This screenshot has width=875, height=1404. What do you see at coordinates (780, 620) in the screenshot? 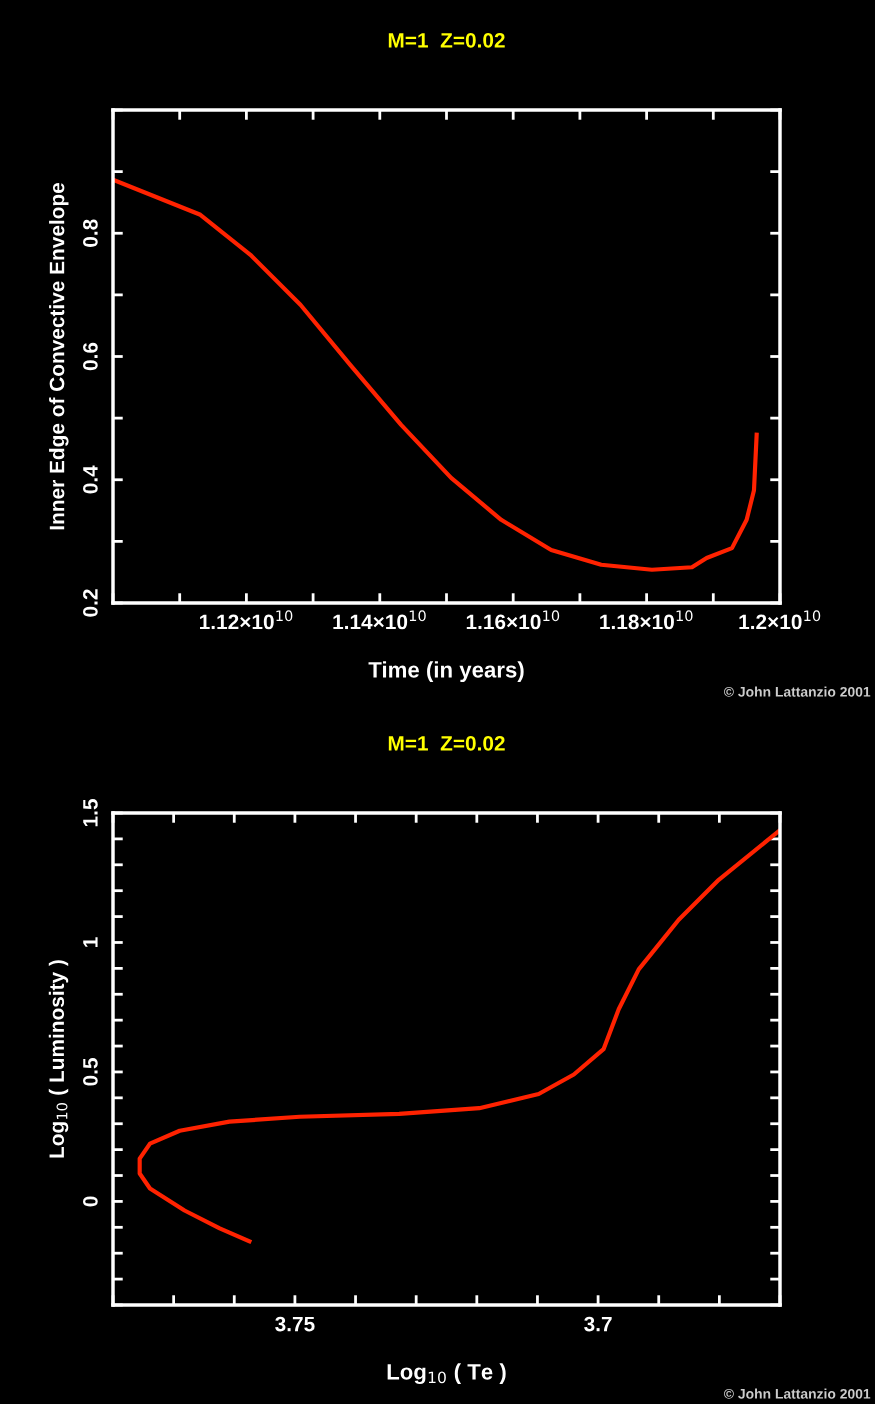
I see `x-tick-label: 1.2×10$^{10}$` at bounding box center [780, 620].